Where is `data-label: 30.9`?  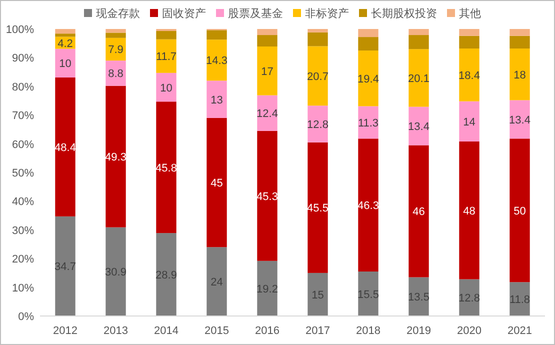 data-label: 30.9 is located at coordinates (115, 272).